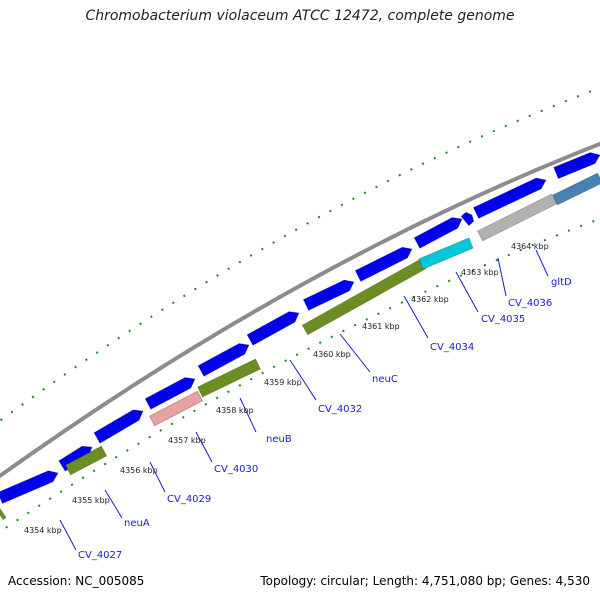 This screenshot has width=600, height=600. What do you see at coordinates (76, 581) in the screenshot?
I see `accession-text: Accession: NC_005085` at bounding box center [76, 581].